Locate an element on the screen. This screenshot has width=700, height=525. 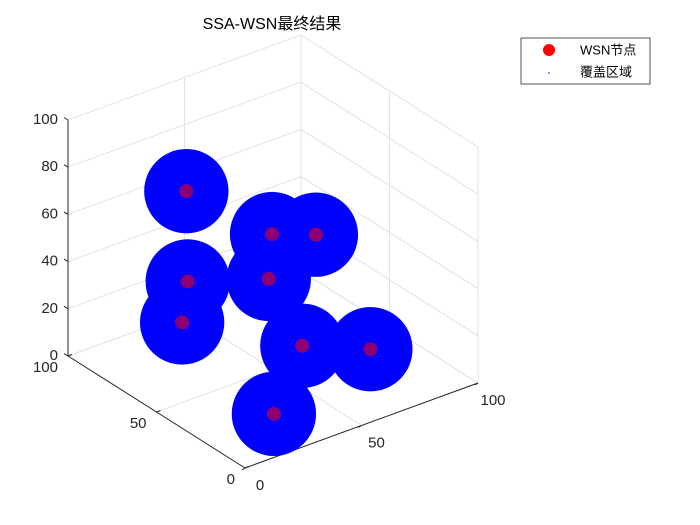
y-tick-label: 0 is located at coordinates (231, 479).